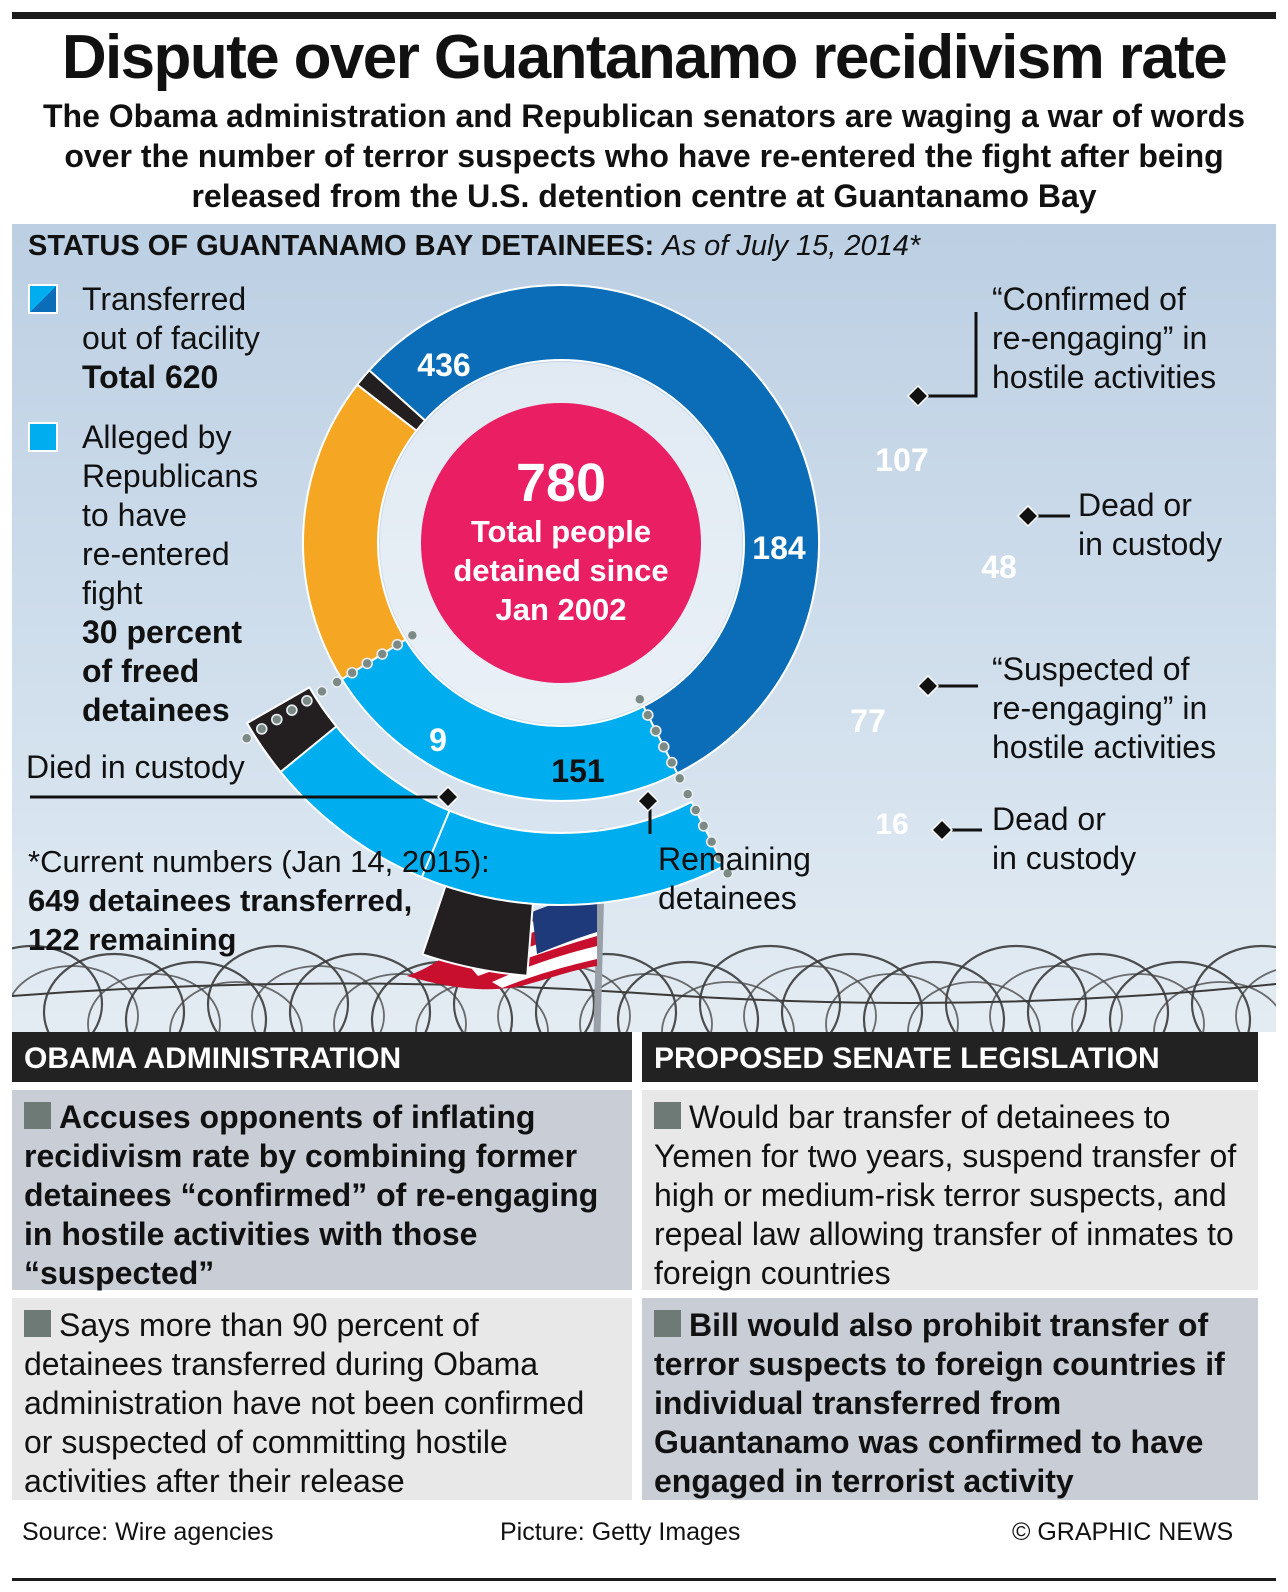 This screenshot has height=1592, width=1288. What do you see at coordinates (561, 483) in the screenshot?
I see `center-value: 780` at bounding box center [561, 483].